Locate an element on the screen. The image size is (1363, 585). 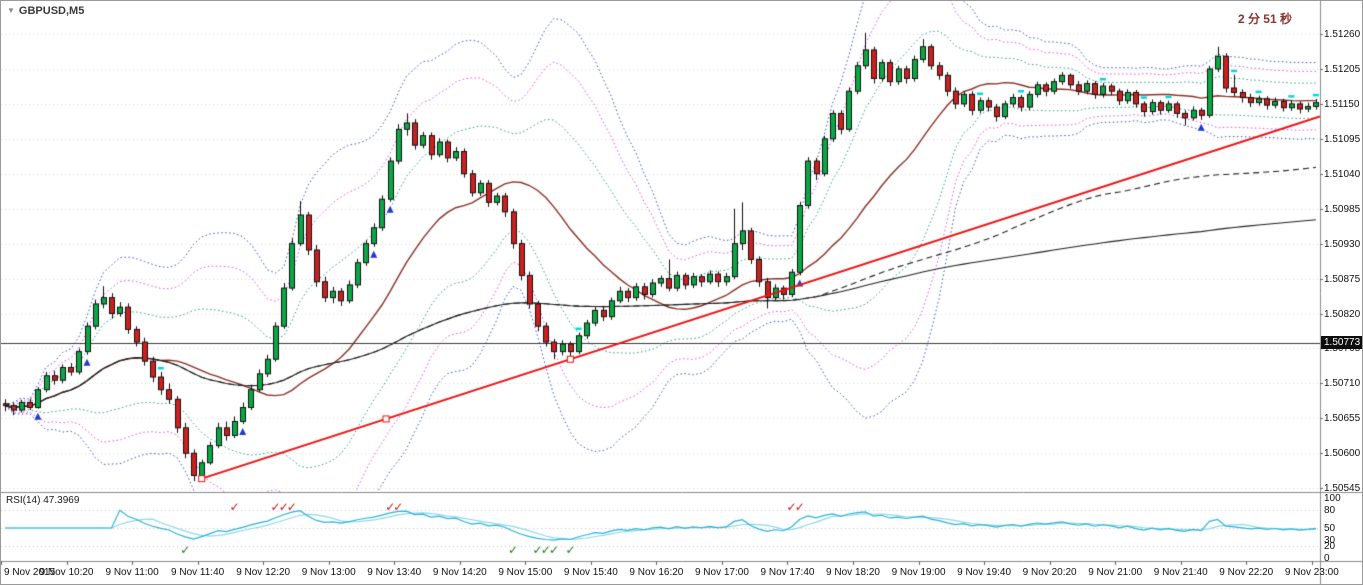
symbol-text: GBPUSD,M5 is located at coordinates (51, 11).